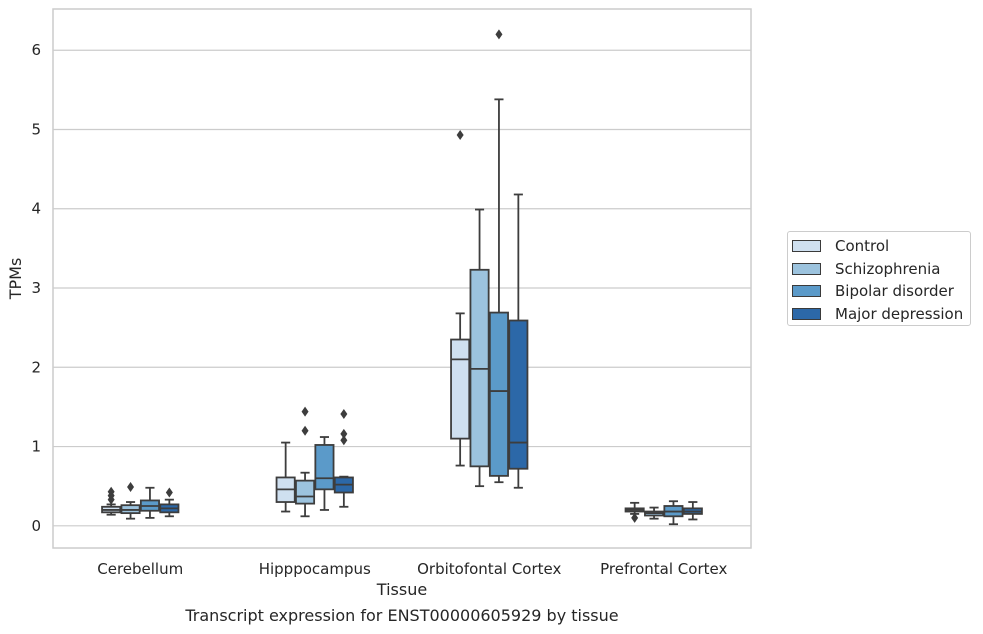  What do you see at coordinates (15, 279) in the screenshot?
I see `y-axis-label: TPMs` at bounding box center [15, 279].